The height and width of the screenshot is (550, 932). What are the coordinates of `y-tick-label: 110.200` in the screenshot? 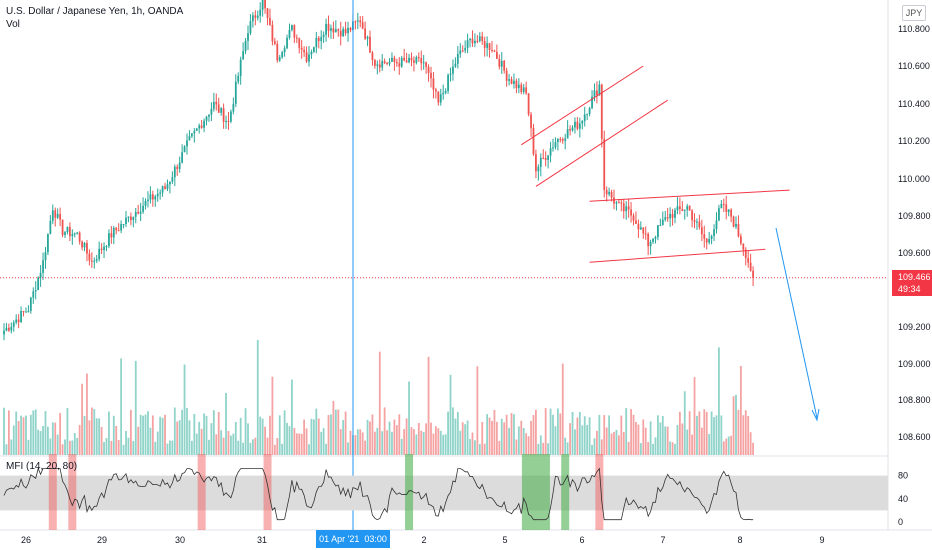 It's located at (914, 141).